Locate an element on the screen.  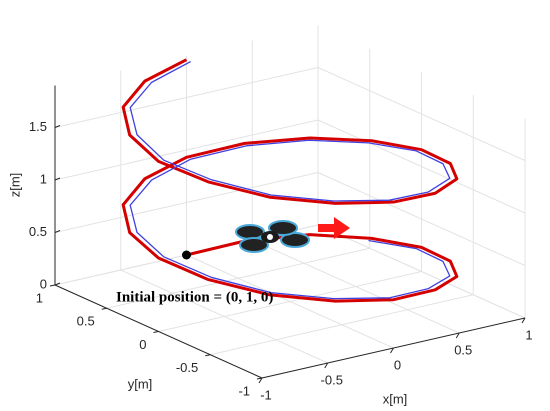
y-tick-label: -0.5 is located at coordinates (187, 367).